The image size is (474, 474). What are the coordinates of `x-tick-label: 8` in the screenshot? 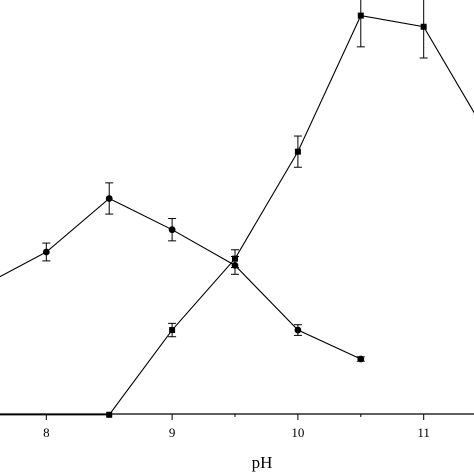 It's located at (46, 432).